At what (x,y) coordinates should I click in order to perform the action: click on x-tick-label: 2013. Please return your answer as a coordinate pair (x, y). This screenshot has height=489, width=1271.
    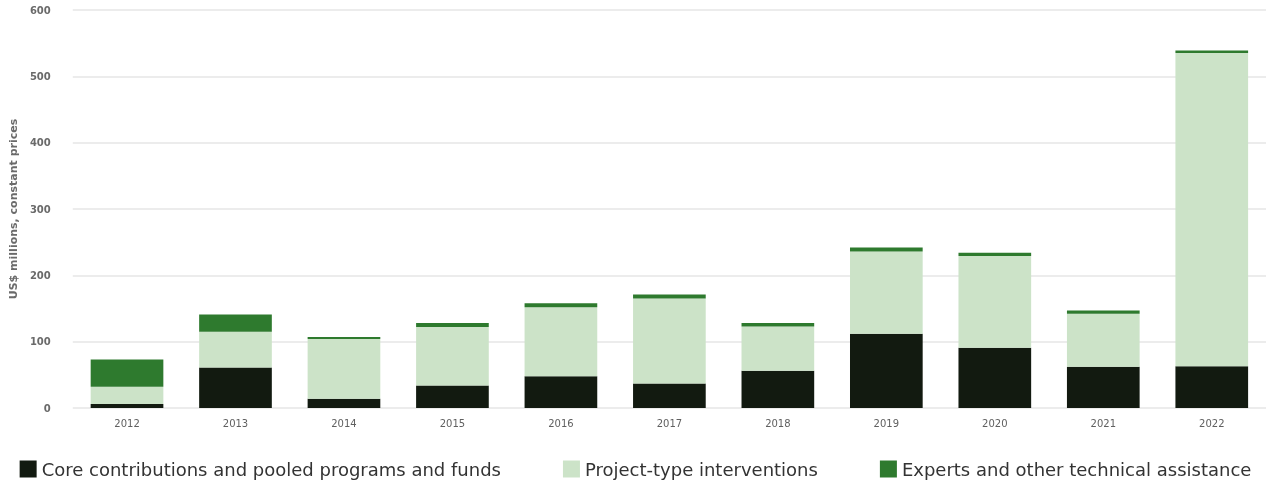
    Looking at the image, I should click on (235, 423).